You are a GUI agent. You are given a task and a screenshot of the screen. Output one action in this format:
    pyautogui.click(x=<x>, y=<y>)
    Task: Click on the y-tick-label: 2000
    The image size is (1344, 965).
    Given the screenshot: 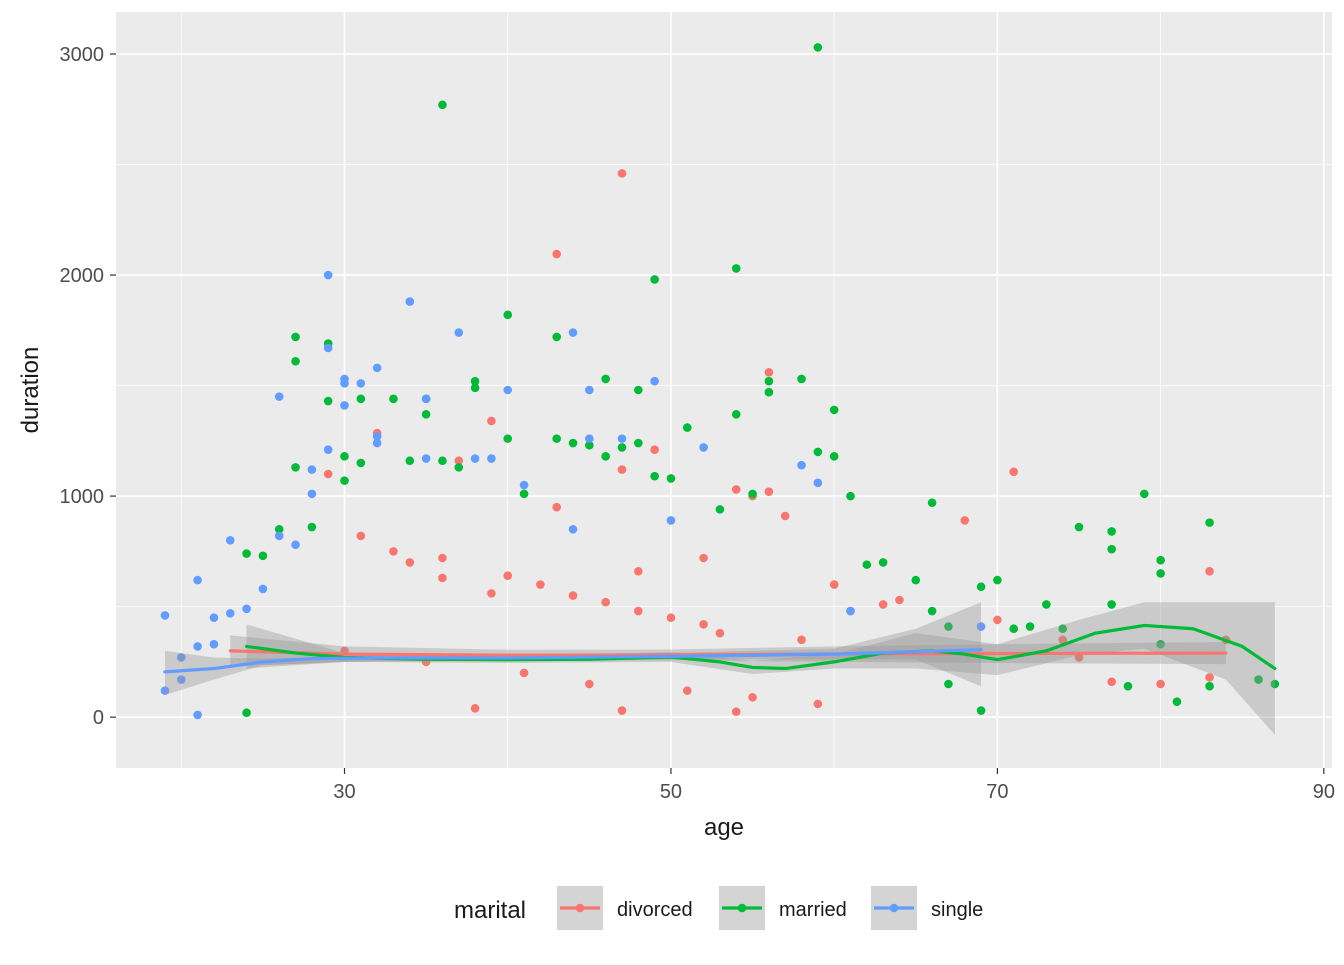 What is the action you would take?
    pyautogui.click(x=82, y=276)
    